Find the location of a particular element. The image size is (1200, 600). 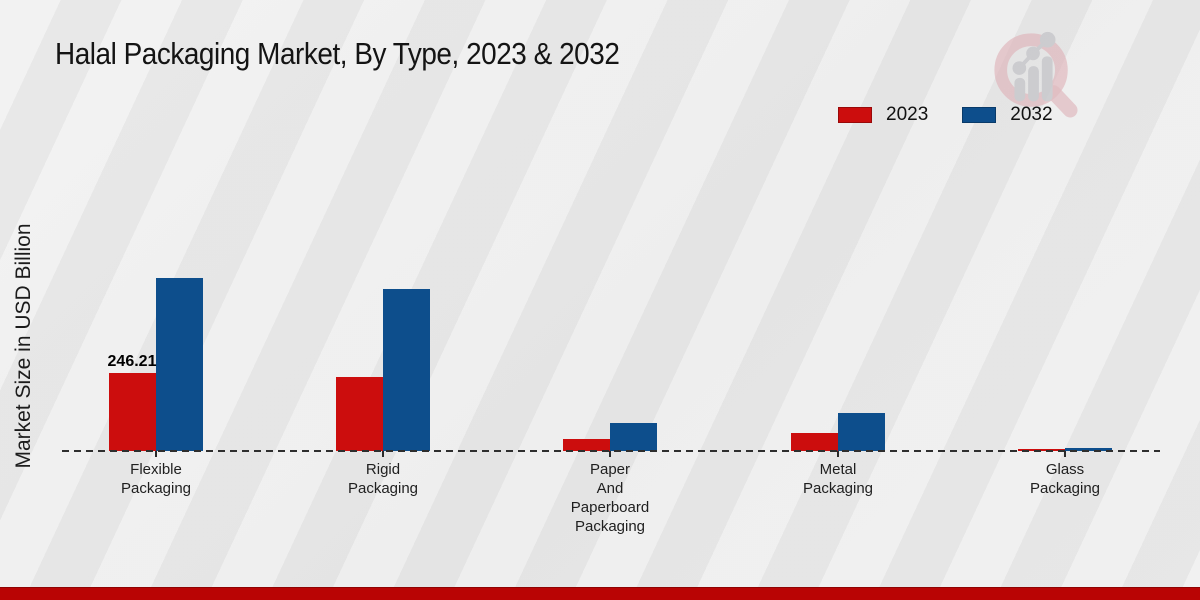

footer-accent-band is located at coordinates (600, 593).